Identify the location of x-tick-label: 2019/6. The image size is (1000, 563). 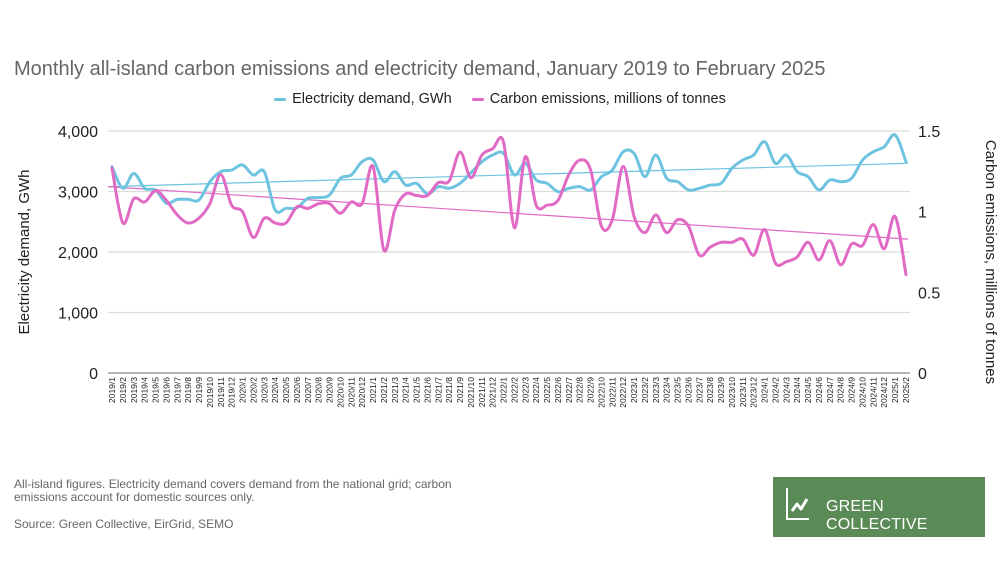
(166, 390).